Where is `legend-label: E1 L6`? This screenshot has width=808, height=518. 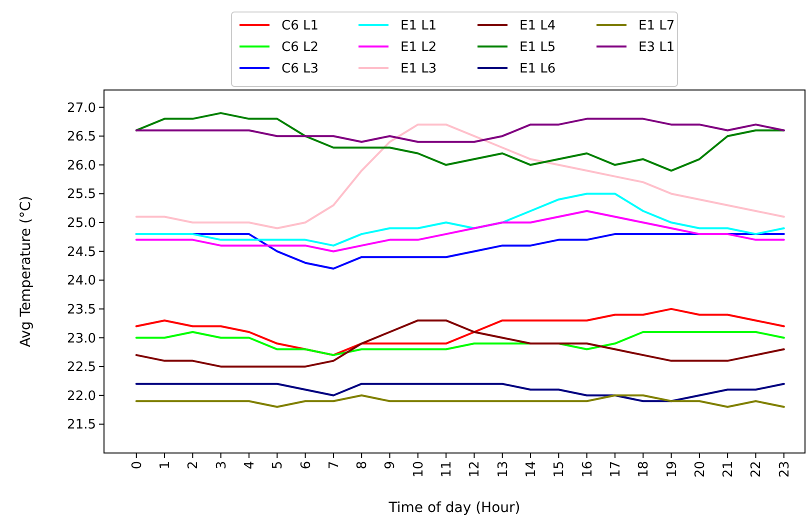
legend-label: E1 L6 is located at coordinates (538, 69).